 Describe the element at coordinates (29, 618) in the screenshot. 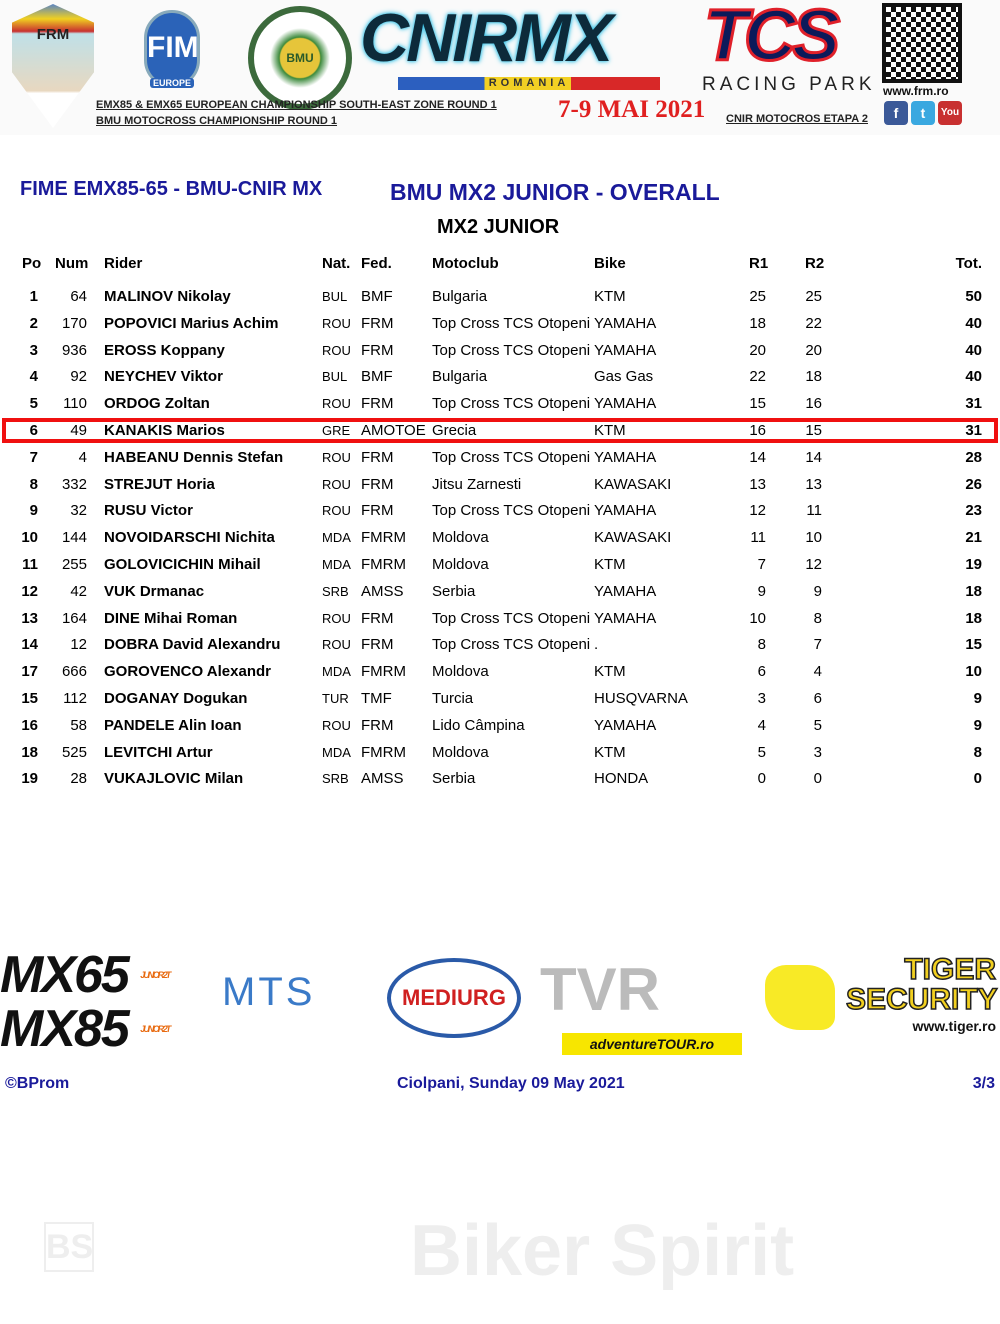

I see `cell-po: 13` at that location.